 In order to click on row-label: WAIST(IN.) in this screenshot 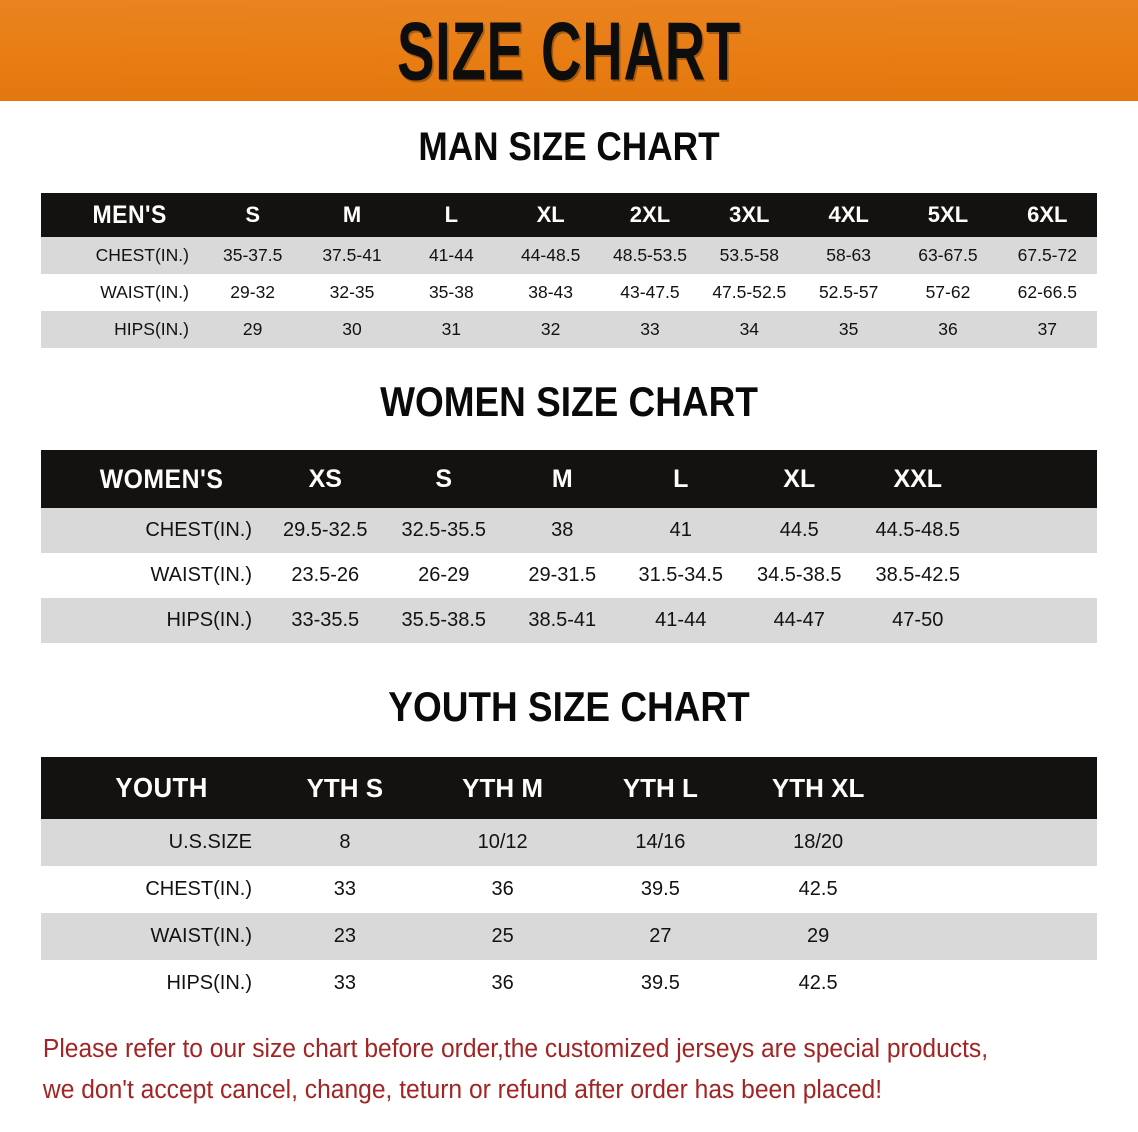, I will do `click(153, 575)`.